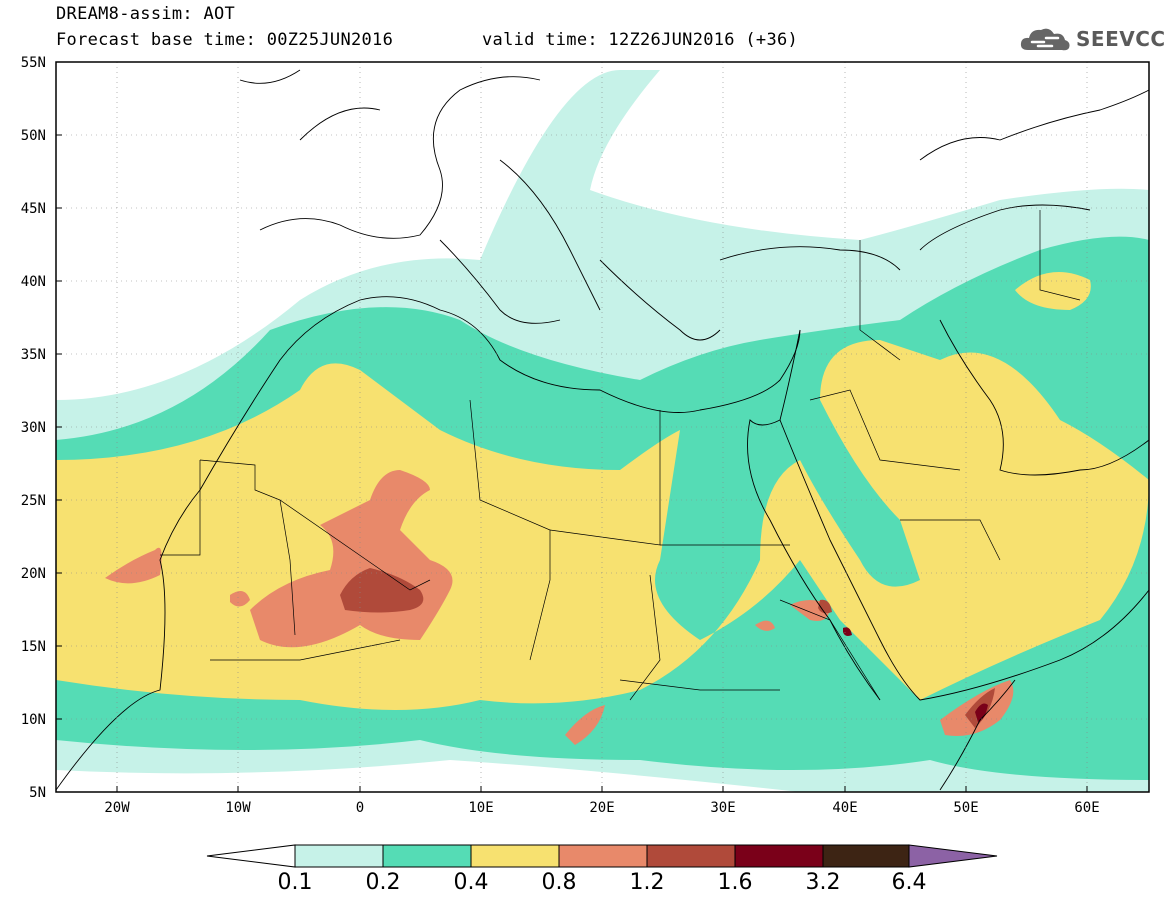 Image resolution: width=1165 pixels, height=905 pixels. Describe the element at coordinates (1045, 39) in the screenshot. I see `cloud-icon` at that location.